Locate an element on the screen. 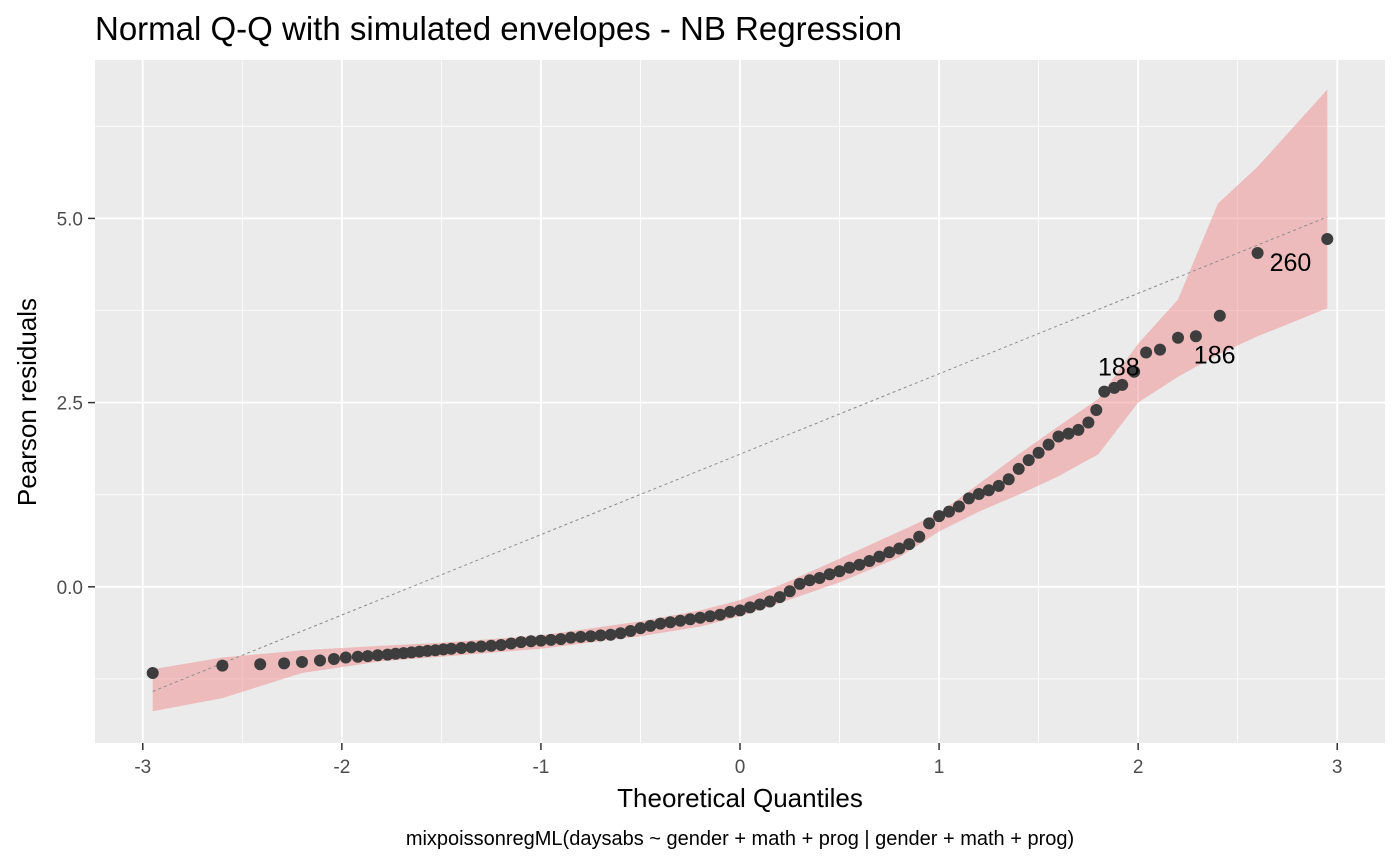 This screenshot has height=865, width=1400. x-tick-label: 2 is located at coordinates (1138, 767).